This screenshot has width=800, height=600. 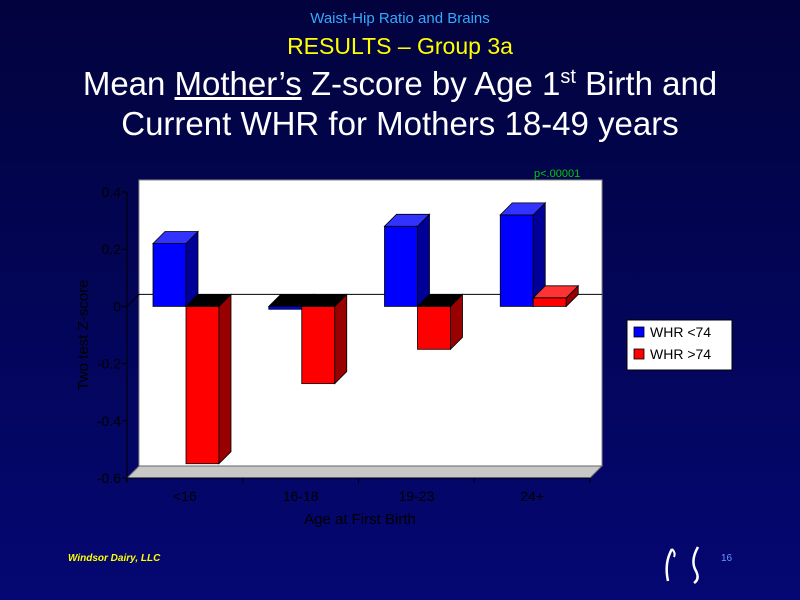 I want to click on title-superscript: st, so click(x=568, y=77).